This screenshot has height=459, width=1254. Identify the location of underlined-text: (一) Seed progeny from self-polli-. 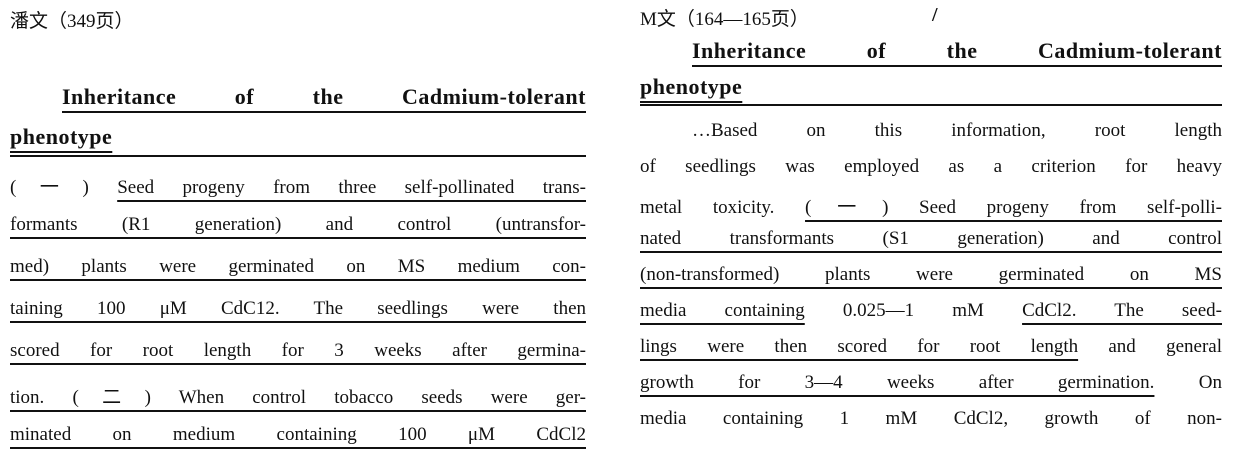
(1013, 207).